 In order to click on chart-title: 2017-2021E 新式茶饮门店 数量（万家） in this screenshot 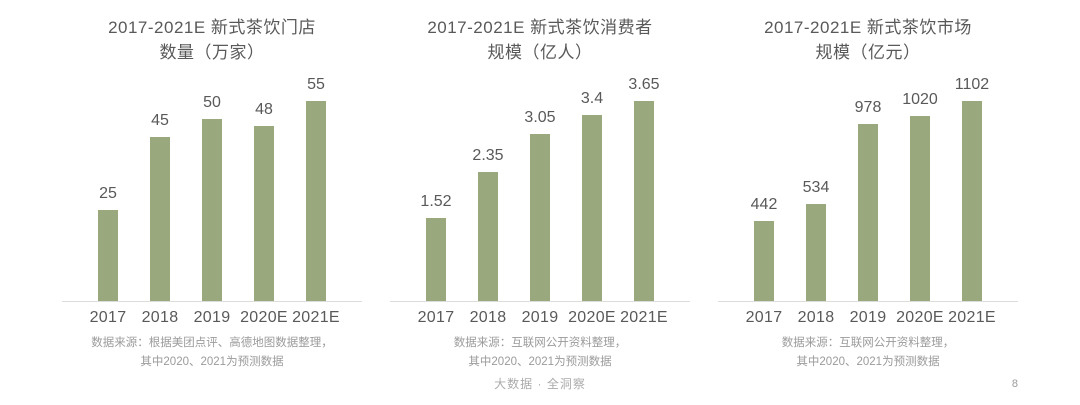, I will do `click(212, 40)`.